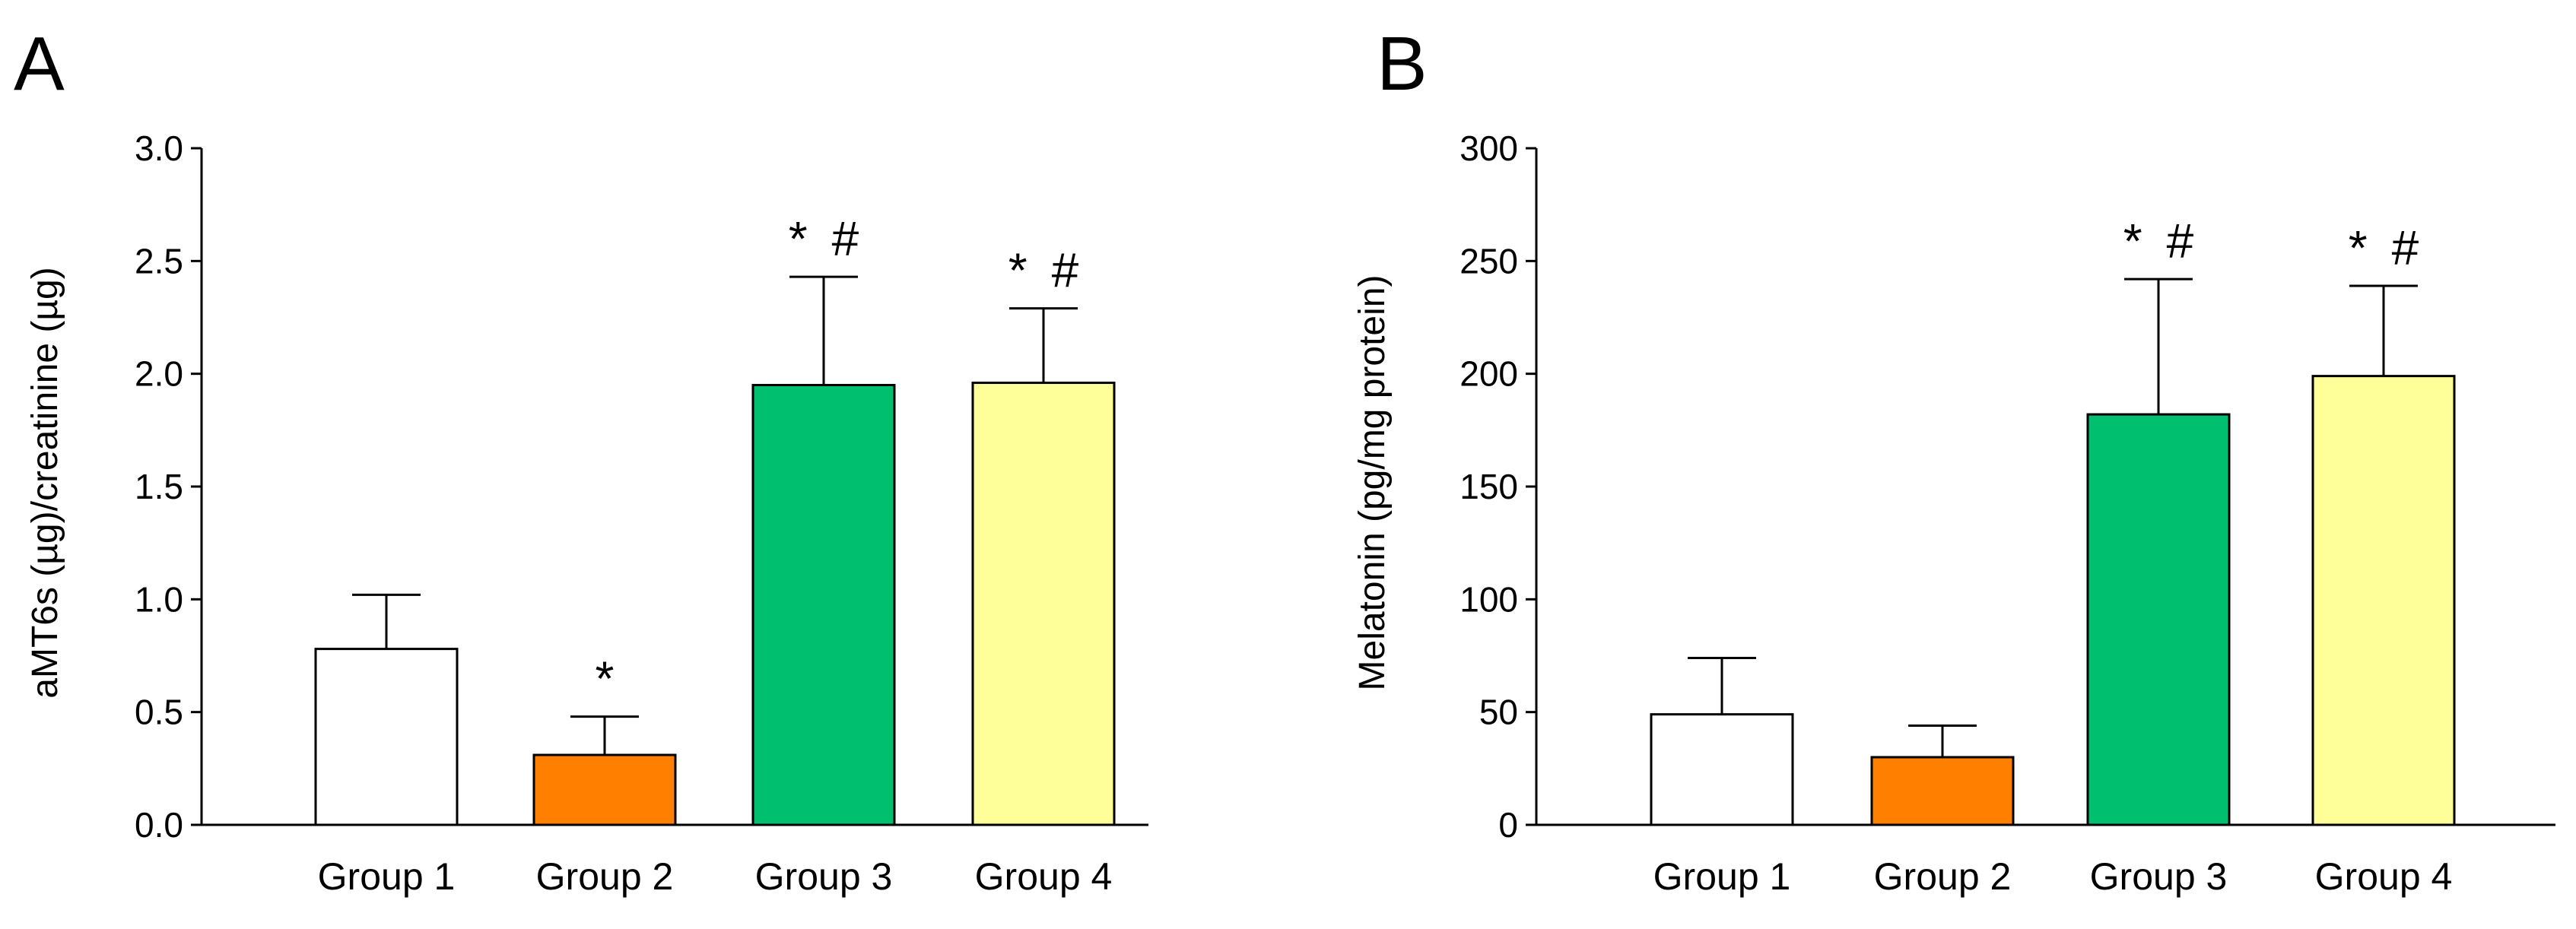 This screenshot has height=929, width=2576. What do you see at coordinates (2384, 248) in the screenshot?
I see `panel-b-significance-4: * #` at bounding box center [2384, 248].